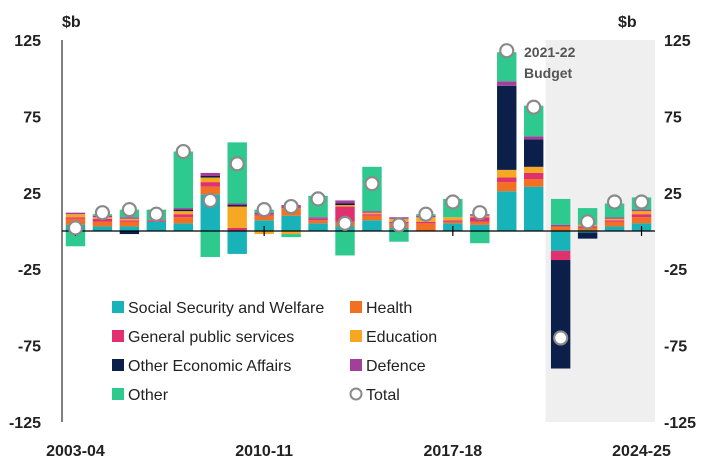 Image resolution: width=703 pixels, height=468 pixels. What do you see at coordinates (118, 307) in the screenshot?
I see `legend-swatch-social-security-and-welfare` at bounding box center [118, 307].